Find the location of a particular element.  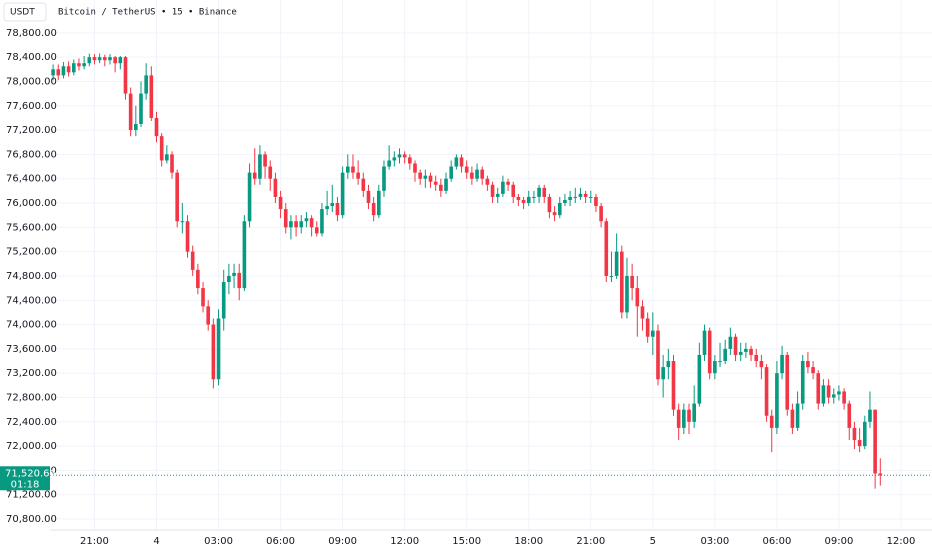

currency-box is located at coordinates (25, 12).